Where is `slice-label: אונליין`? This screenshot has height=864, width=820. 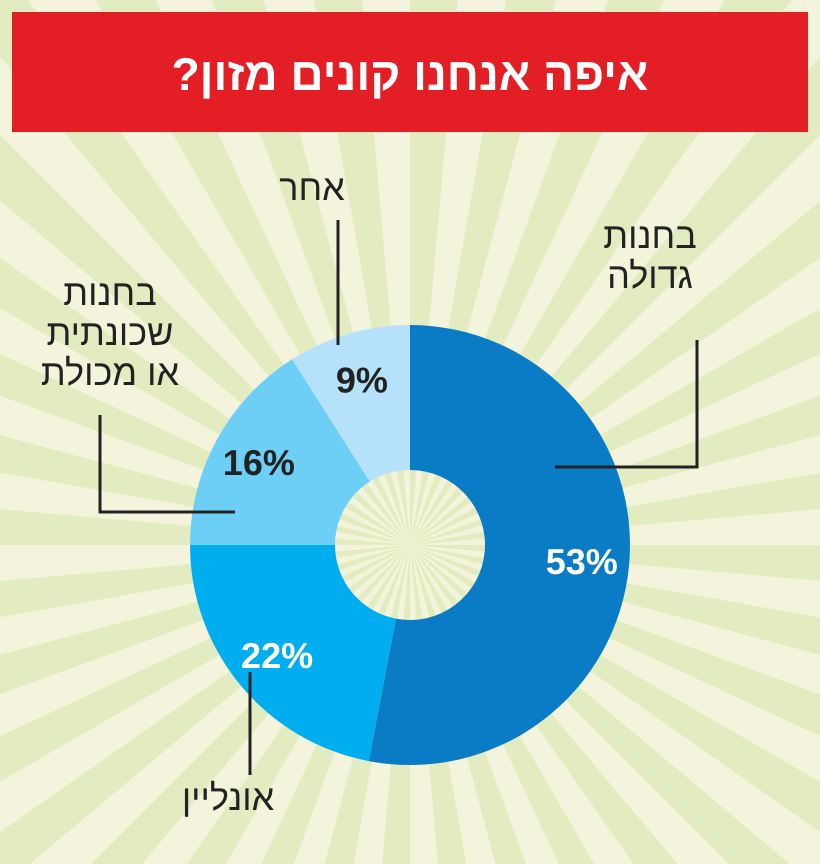 slice-label: אונליין is located at coordinates (228, 797).